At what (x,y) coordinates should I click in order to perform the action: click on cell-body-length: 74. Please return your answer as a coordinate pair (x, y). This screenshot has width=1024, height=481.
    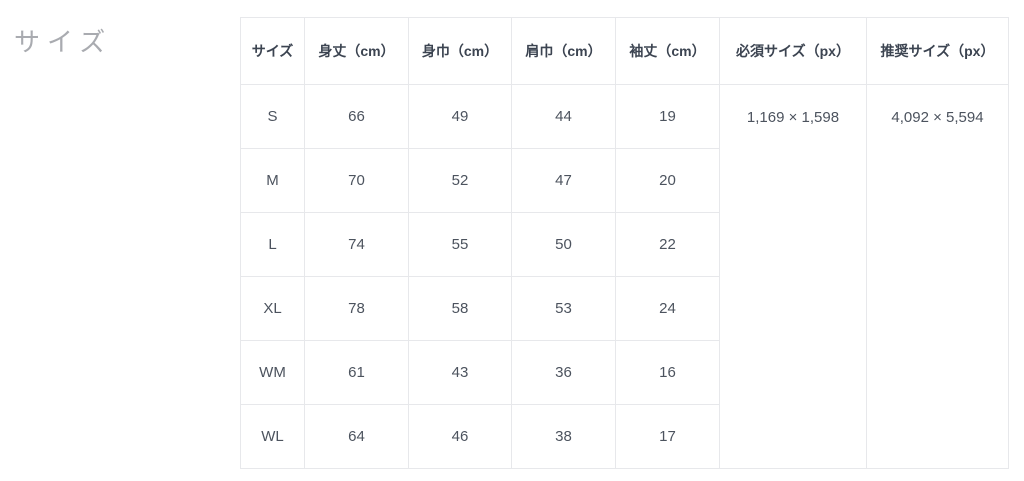
    Looking at the image, I should click on (356, 244).